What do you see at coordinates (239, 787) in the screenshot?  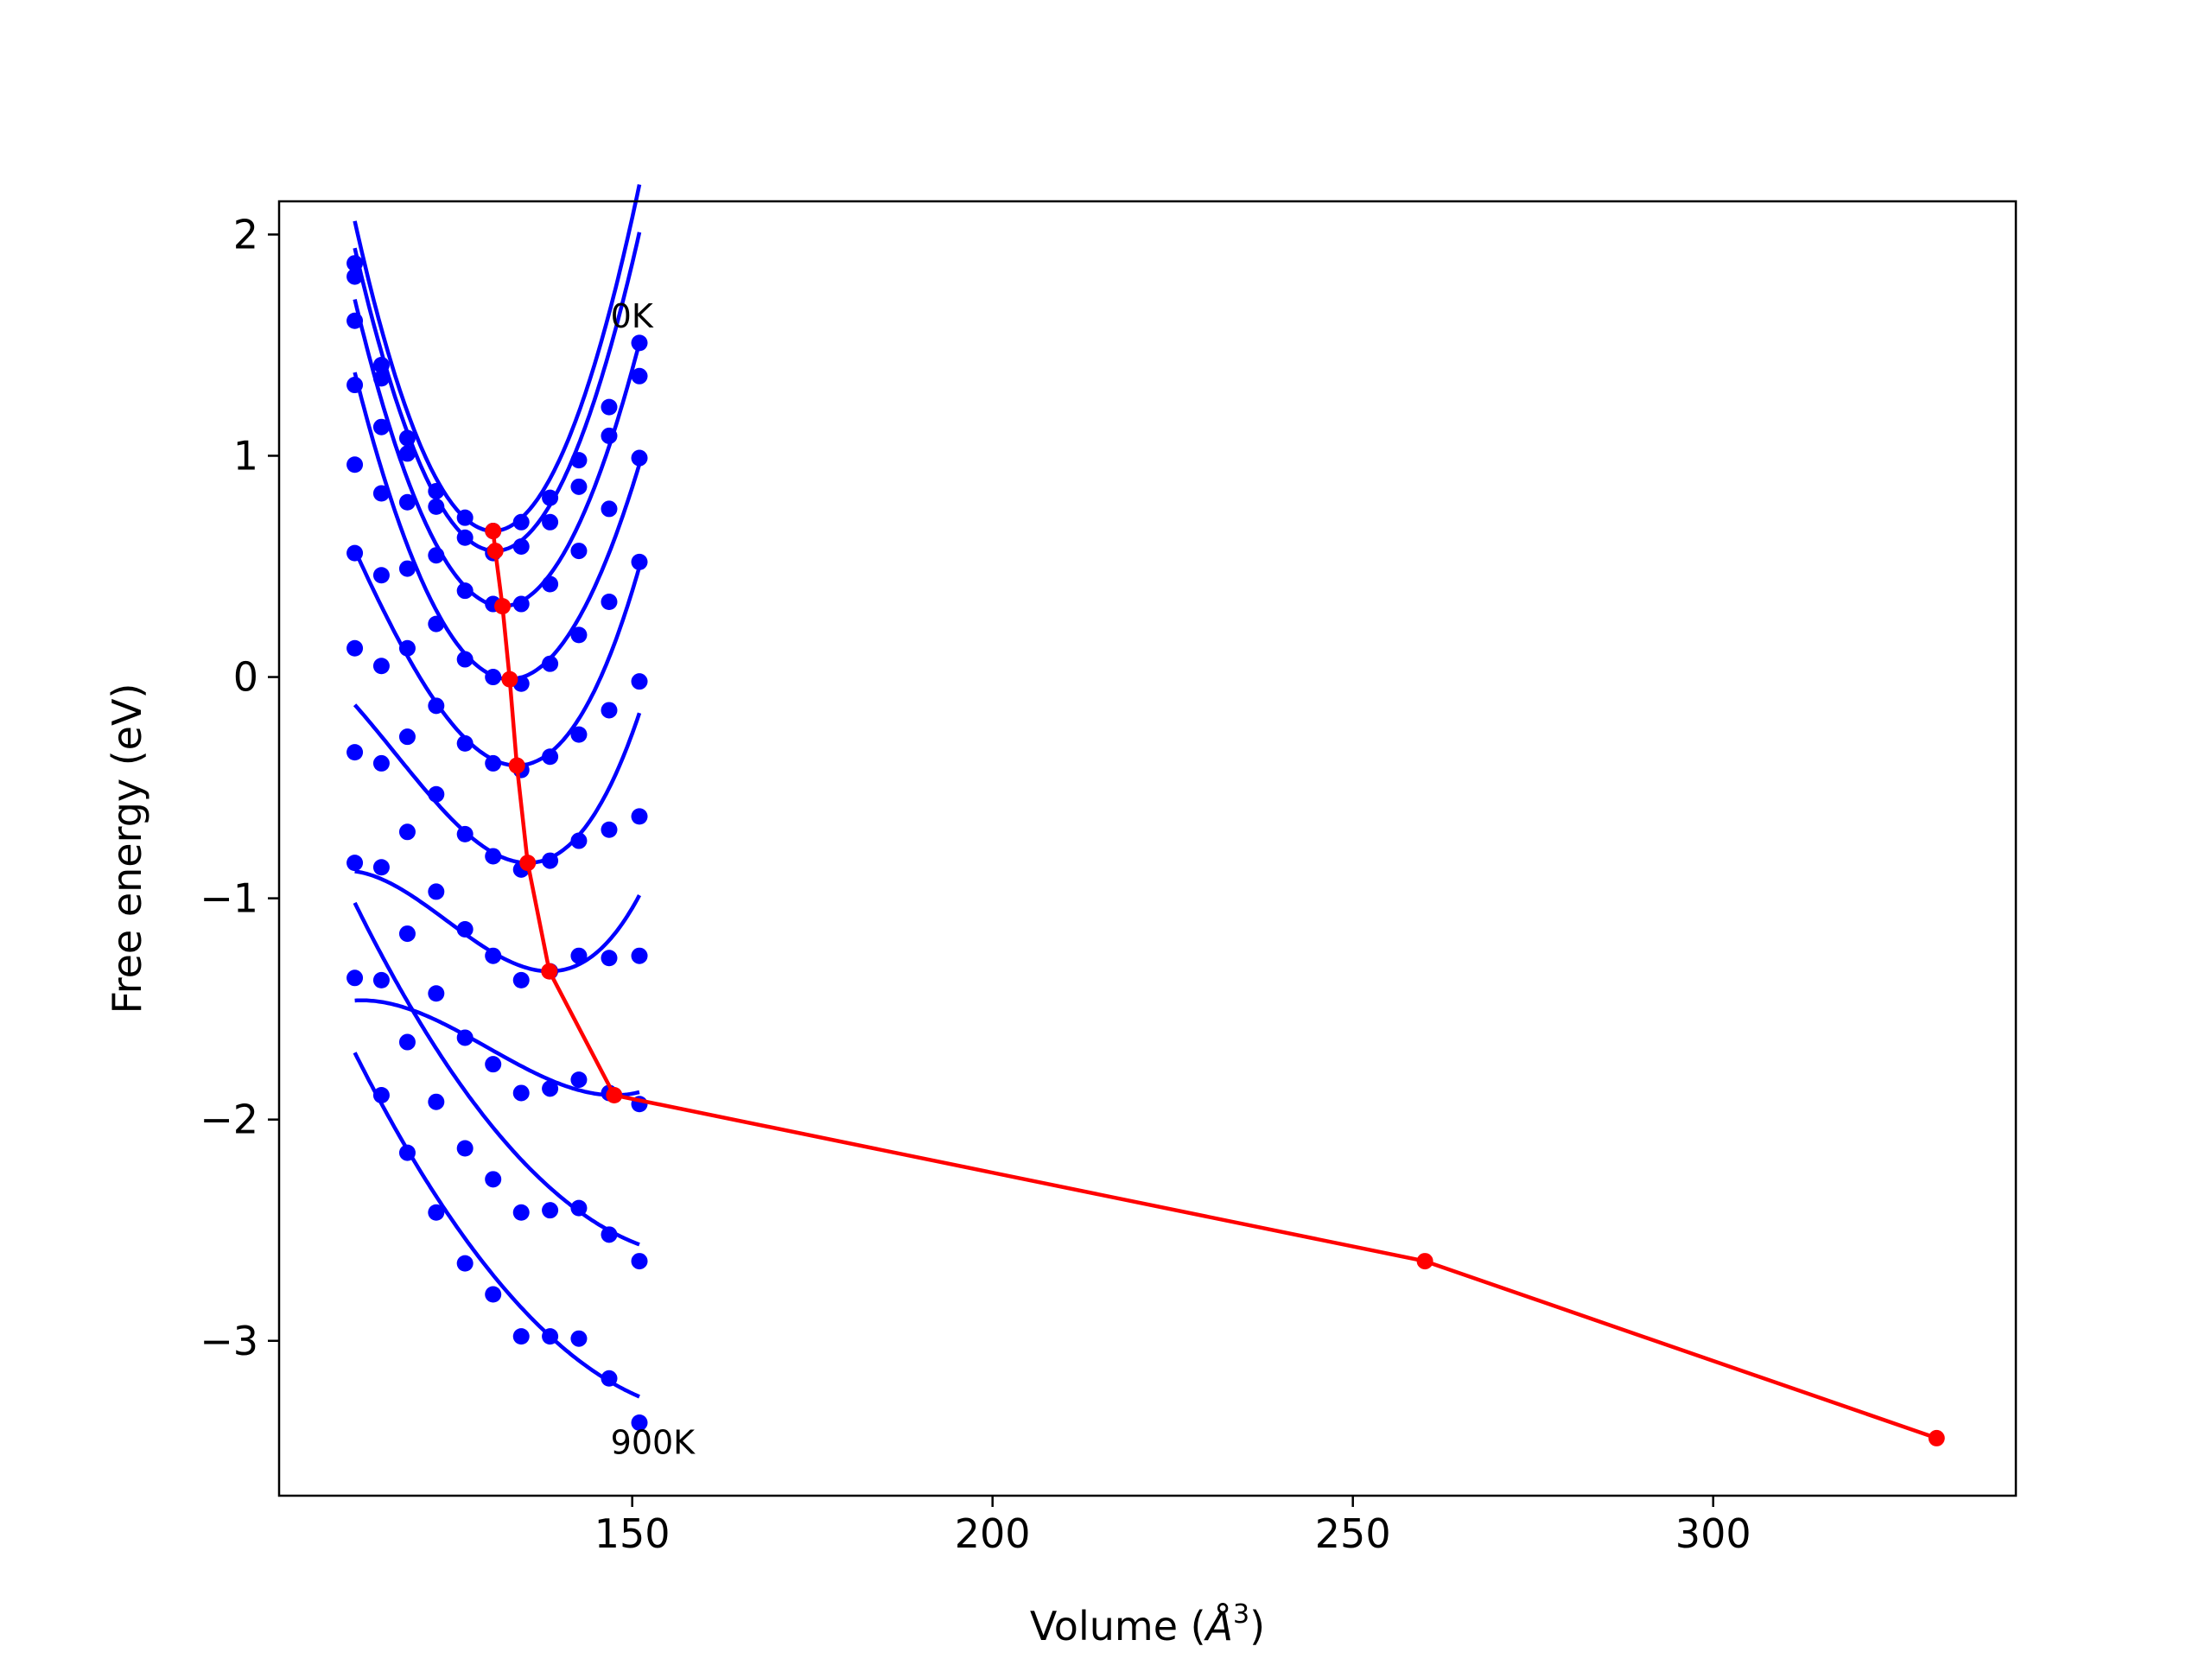 I see `y-axis-ticks: −3 −2 −1 0 1 2` at bounding box center [239, 787].